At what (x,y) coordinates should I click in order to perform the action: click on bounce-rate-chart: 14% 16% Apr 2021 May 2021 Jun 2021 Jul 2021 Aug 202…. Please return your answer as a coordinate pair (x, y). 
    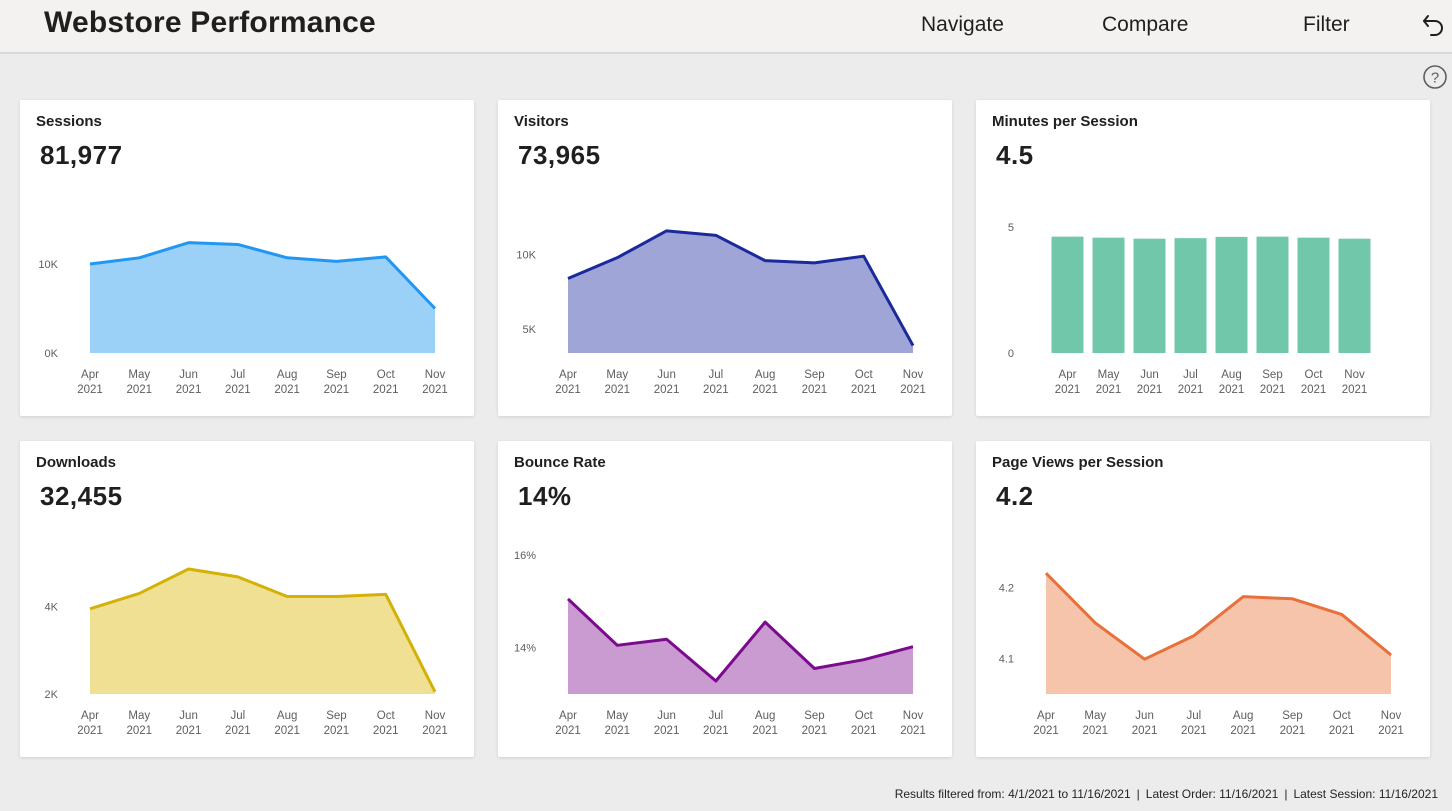
    Looking at the image, I should click on (720, 643).